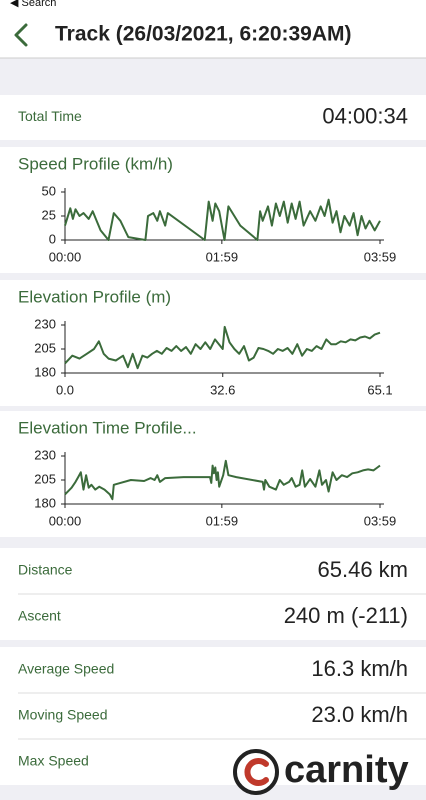 This screenshot has width=426, height=800. Describe the element at coordinates (49, 190) in the screenshot. I see `y-tick-label: 50` at that location.